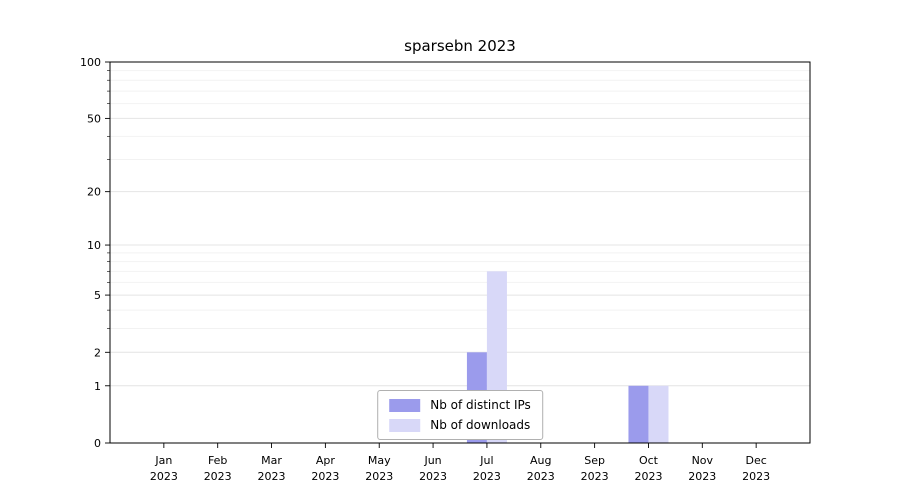 This screenshot has width=900, height=500. Describe the element at coordinates (649, 460) in the screenshot. I see `x-tick-label-month: Oct` at that location.